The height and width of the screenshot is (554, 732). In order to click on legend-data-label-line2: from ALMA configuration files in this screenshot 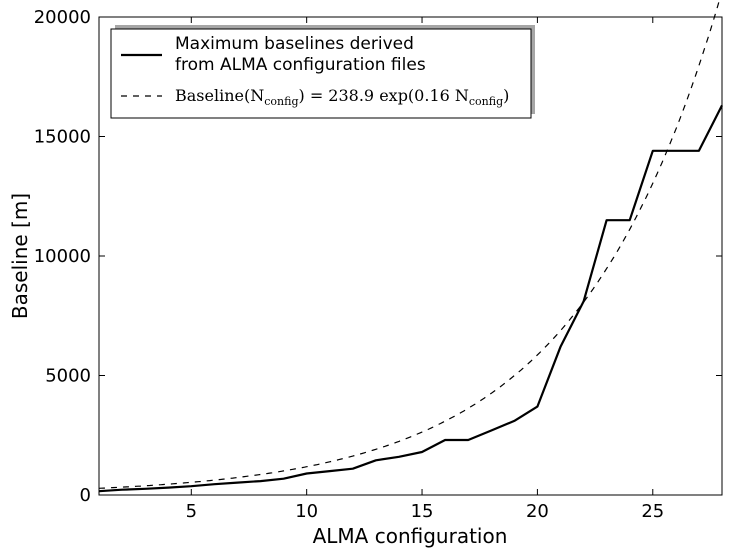, I will do `click(300, 65)`.